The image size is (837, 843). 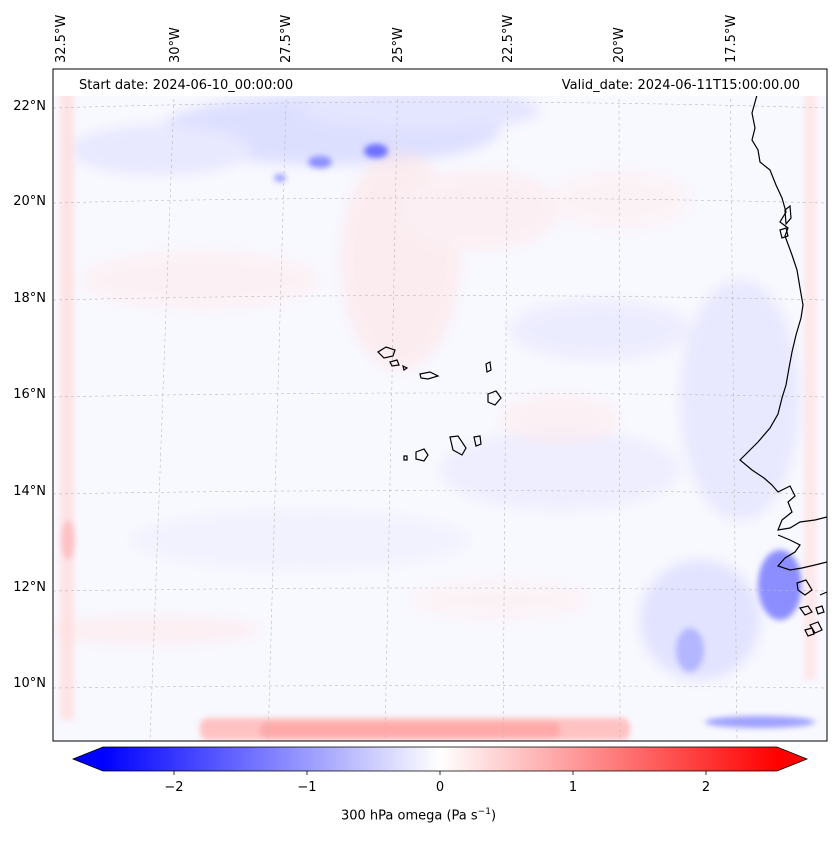 I want to click on colorbar-tick-label: 0, so click(x=440, y=787).